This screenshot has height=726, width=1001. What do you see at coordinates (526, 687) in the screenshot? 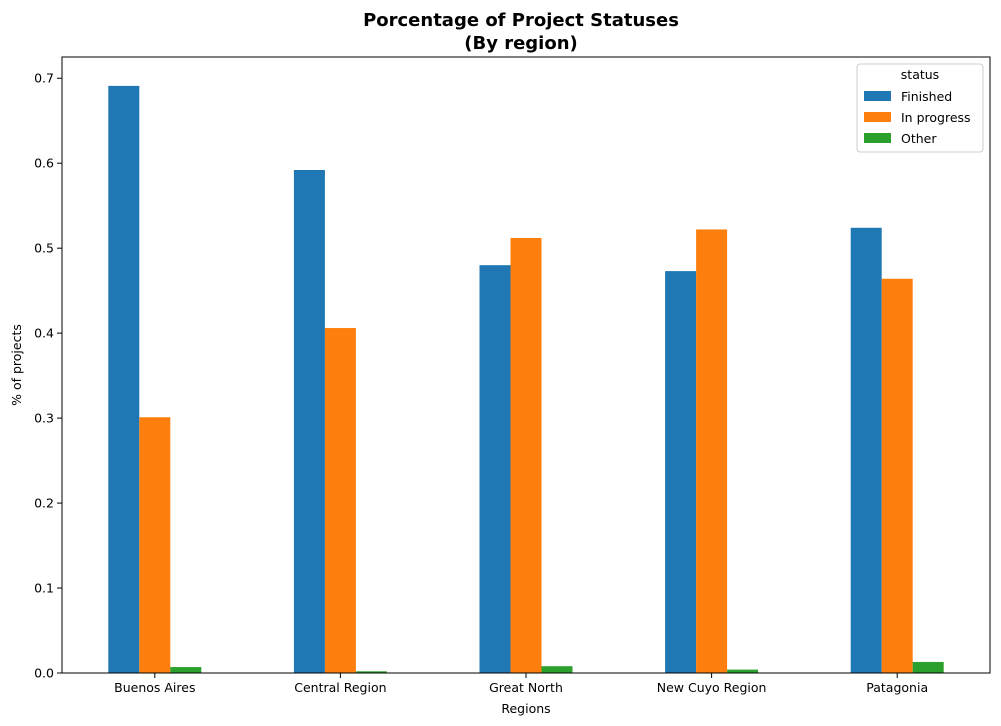
I see `x-tick-label: Great North` at bounding box center [526, 687].